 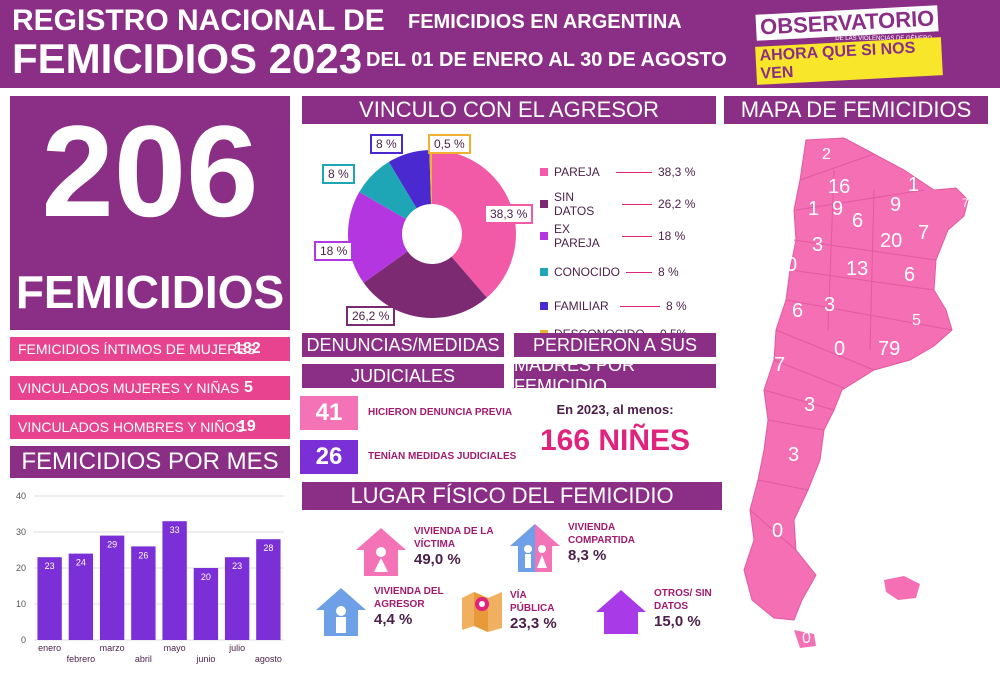 What do you see at coordinates (21, 568) in the screenshot?
I see `y-tick-label: 20` at bounding box center [21, 568].